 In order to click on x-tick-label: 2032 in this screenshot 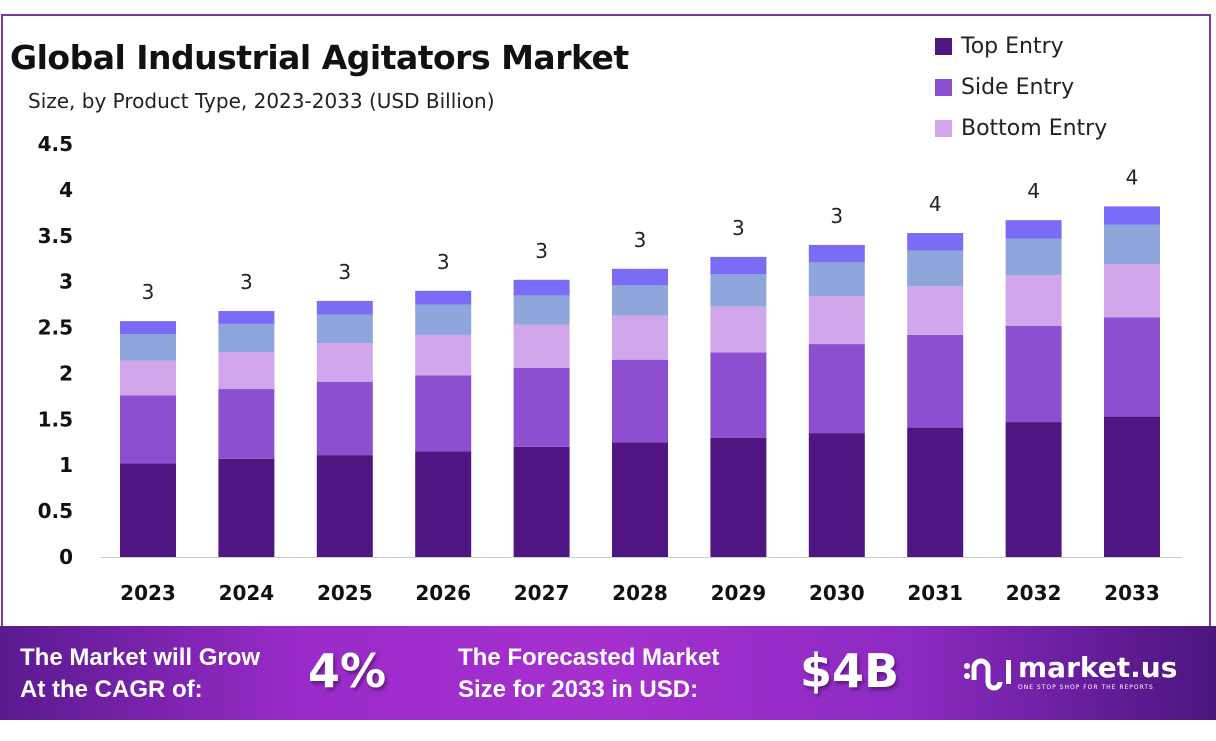, I will do `click(1034, 593)`.